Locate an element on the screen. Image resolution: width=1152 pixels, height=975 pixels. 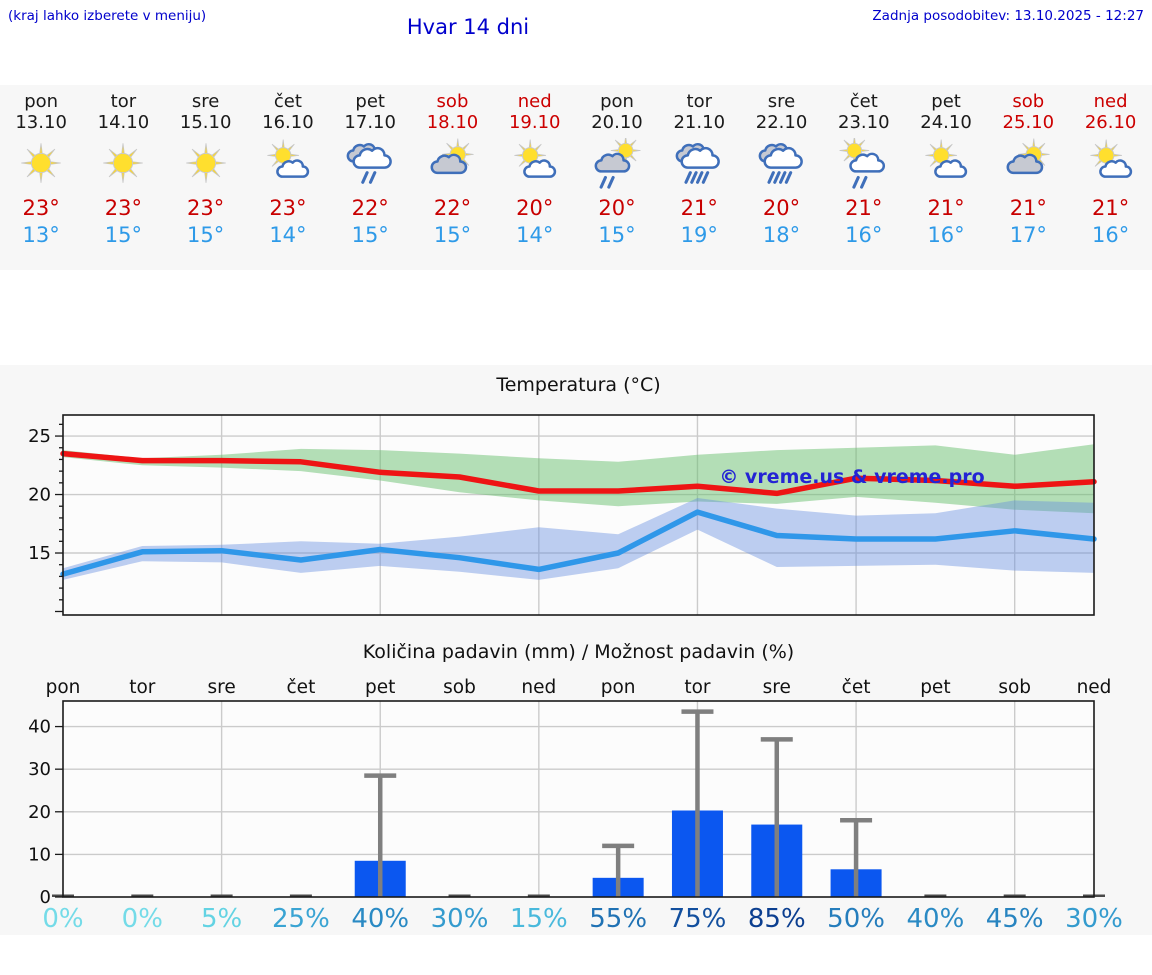
day-date: 13.10 is located at coordinates (41, 122).